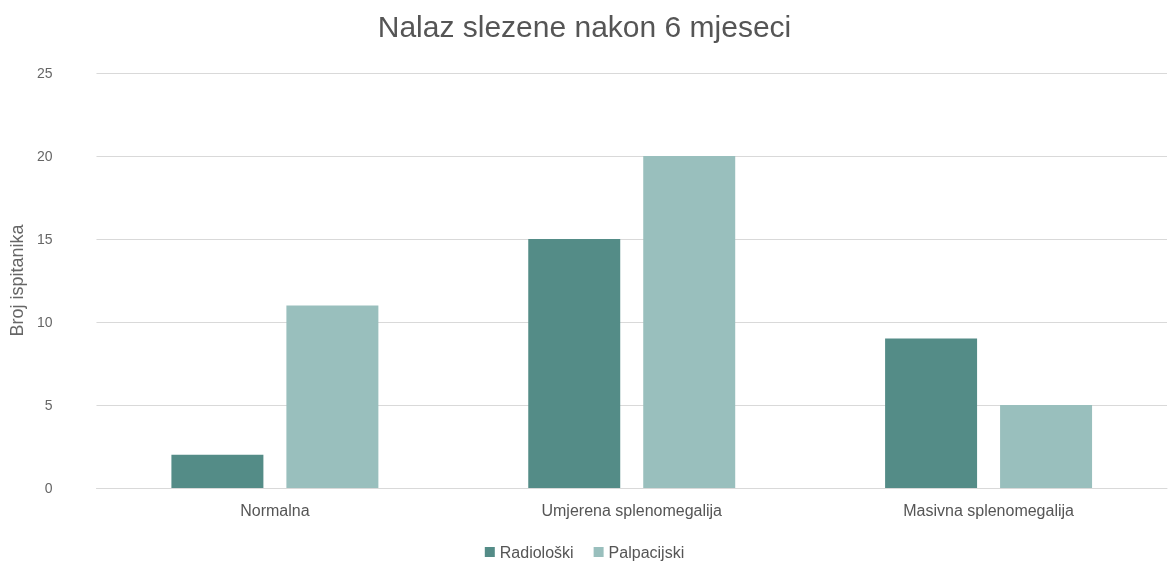  Describe the element at coordinates (48, 488) in the screenshot. I see `y-tick-label: 0` at that location.